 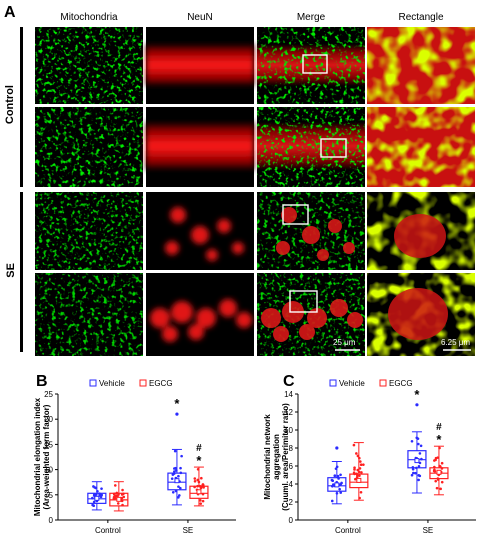 What do you see at coordinates (29, 235) in the screenshot?
I see `row-label-se-vehicle: Vehicle` at bounding box center [29, 235].